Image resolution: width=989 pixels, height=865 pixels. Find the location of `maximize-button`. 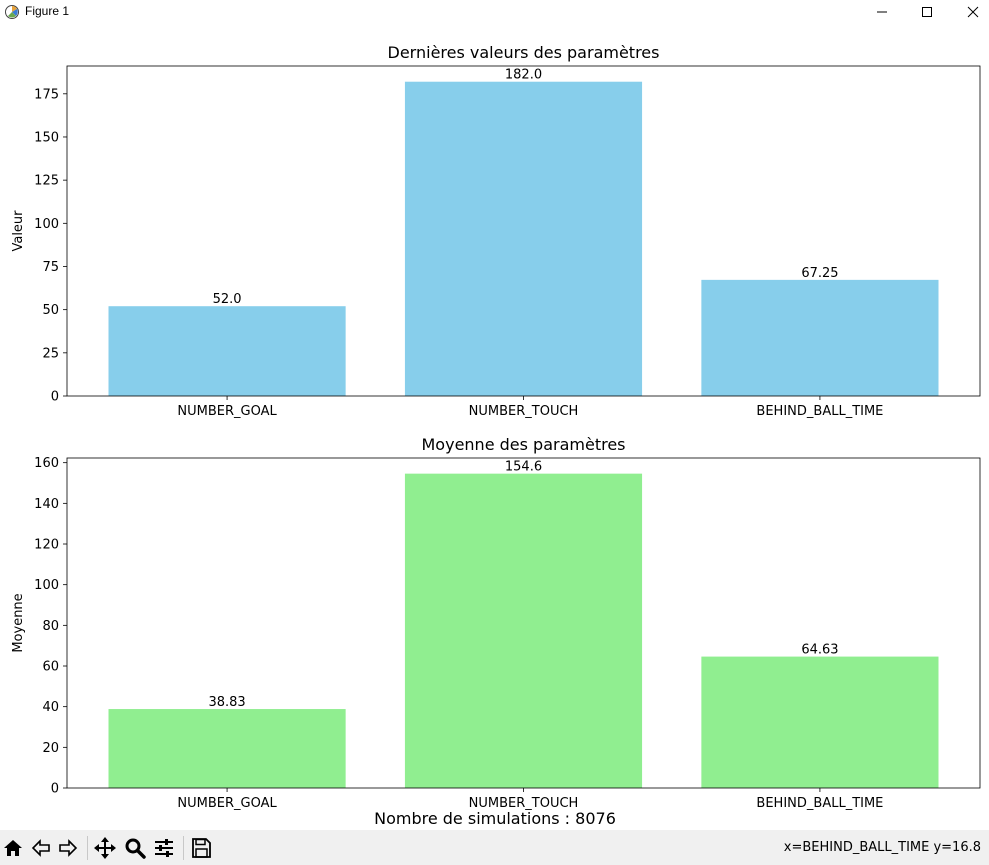

maximize-button is located at coordinates (927, 12).